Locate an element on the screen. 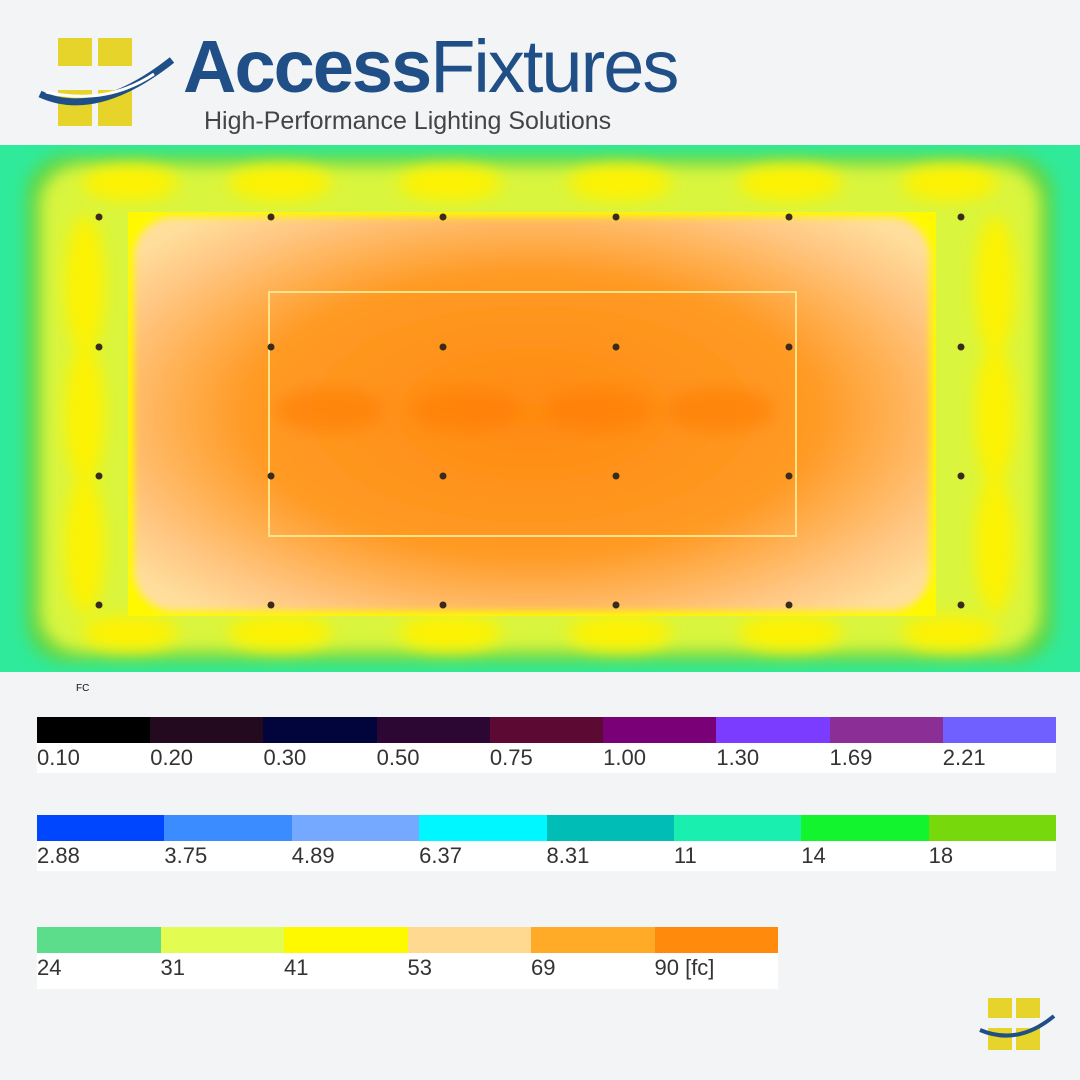 The width and height of the screenshot is (1080, 1080). legend-tick-label: 8.31 is located at coordinates (568, 855).